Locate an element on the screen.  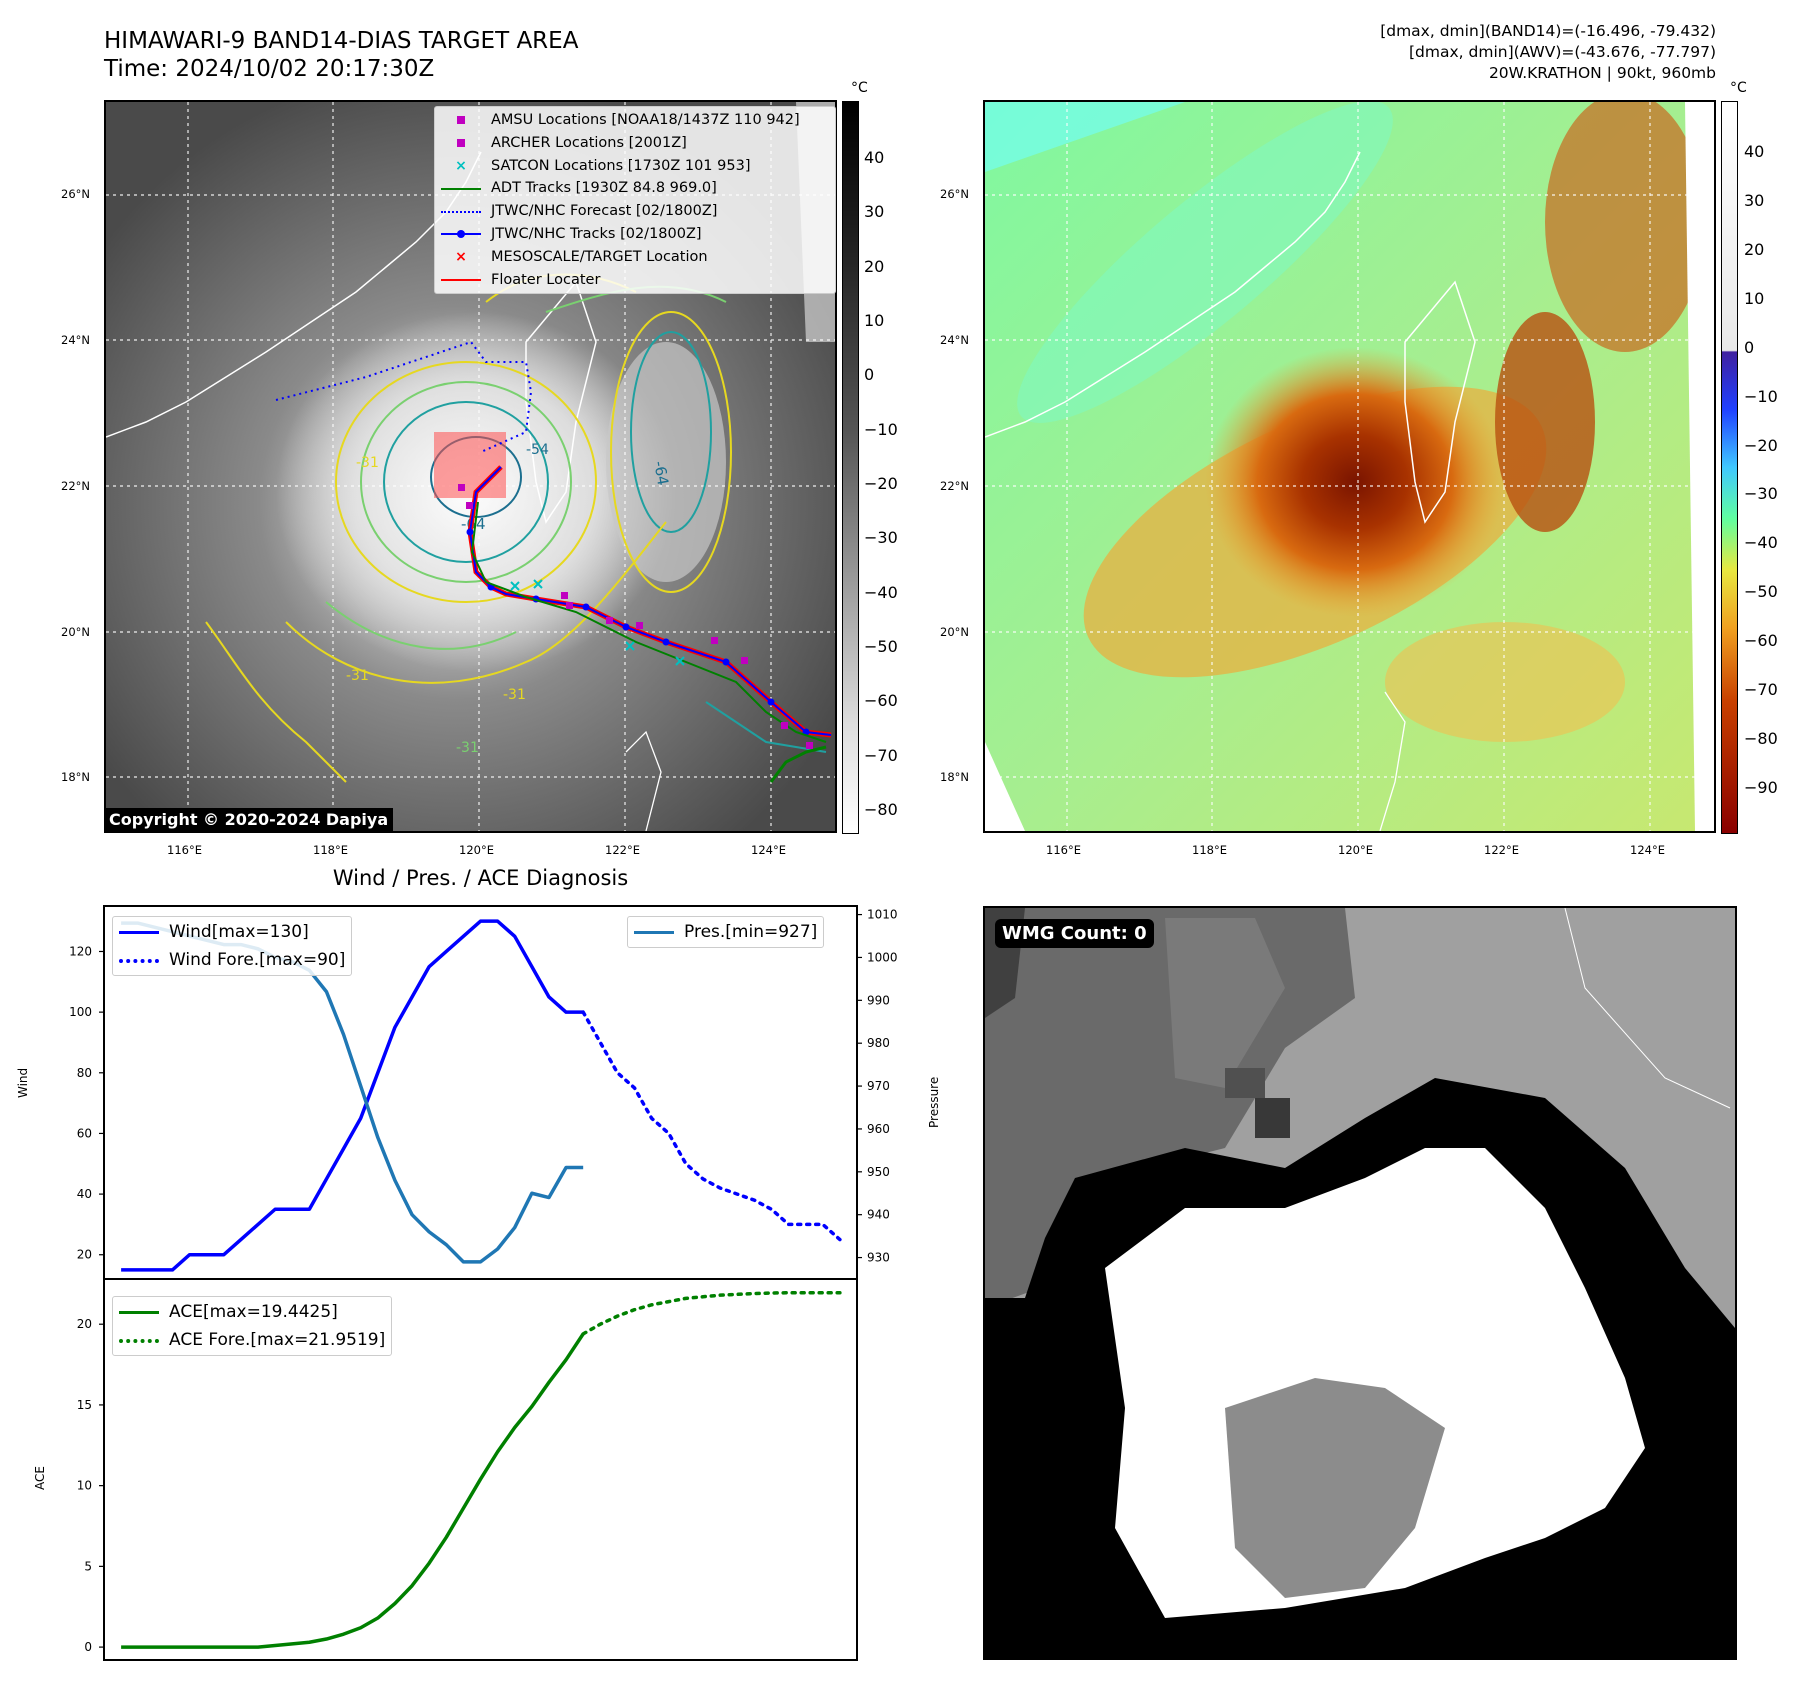
lat-label: 20°N is located at coordinates (75, 632).